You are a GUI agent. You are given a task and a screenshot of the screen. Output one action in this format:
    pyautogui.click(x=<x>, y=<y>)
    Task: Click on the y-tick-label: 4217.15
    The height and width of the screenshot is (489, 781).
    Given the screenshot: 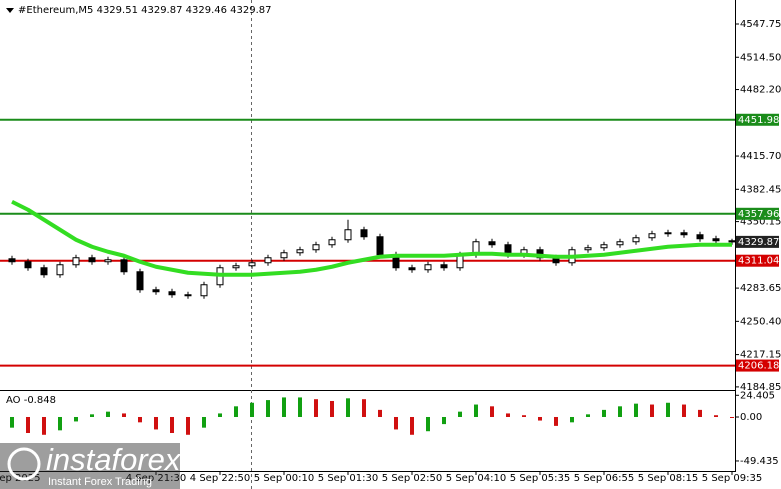 What is the action you would take?
    pyautogui.click(x=760, y=355)
    